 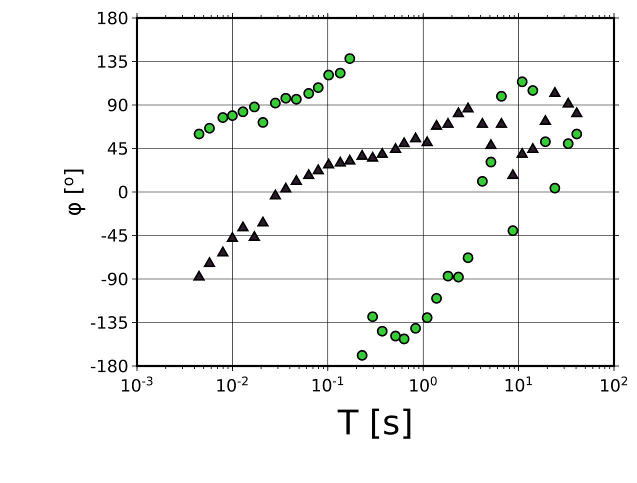 What do you see at coordinates (113, 61) in the screenshot?
I see `y-tick-label: 135` at bounding box center [113, 61].